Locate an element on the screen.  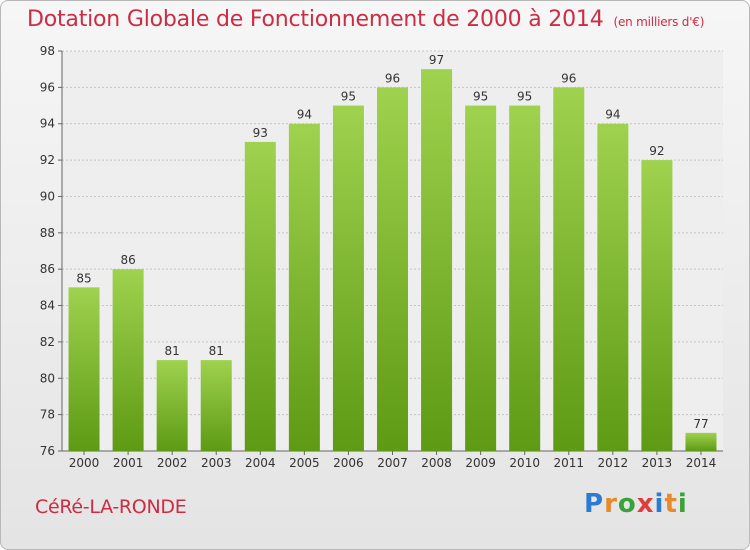
bar-2003 is located at coordinates (216, 405).